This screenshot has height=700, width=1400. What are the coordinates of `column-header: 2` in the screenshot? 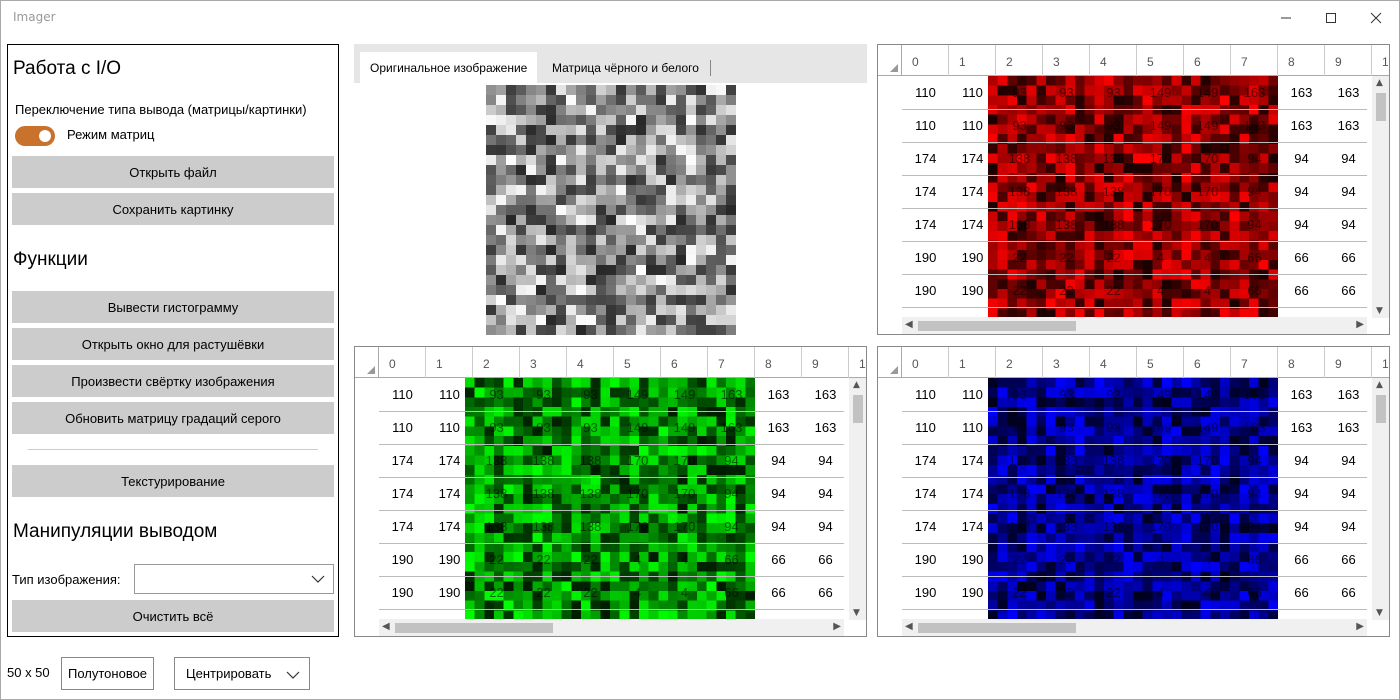 It's located at (1019, 60).